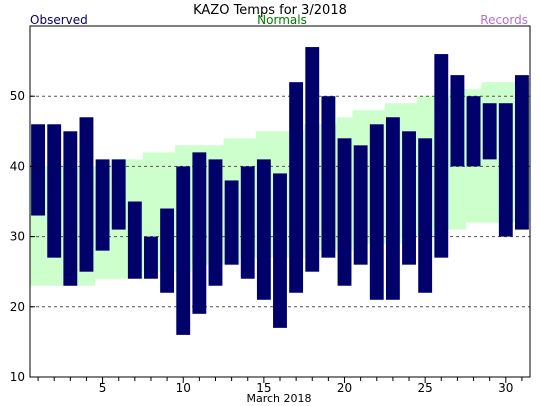 The image size is (540, 406). What do you see at coordinates (270, 10) in the screenshot?
I see `chart-title: KAZO Temps for 3/2018` at bounding box center [270, 10].